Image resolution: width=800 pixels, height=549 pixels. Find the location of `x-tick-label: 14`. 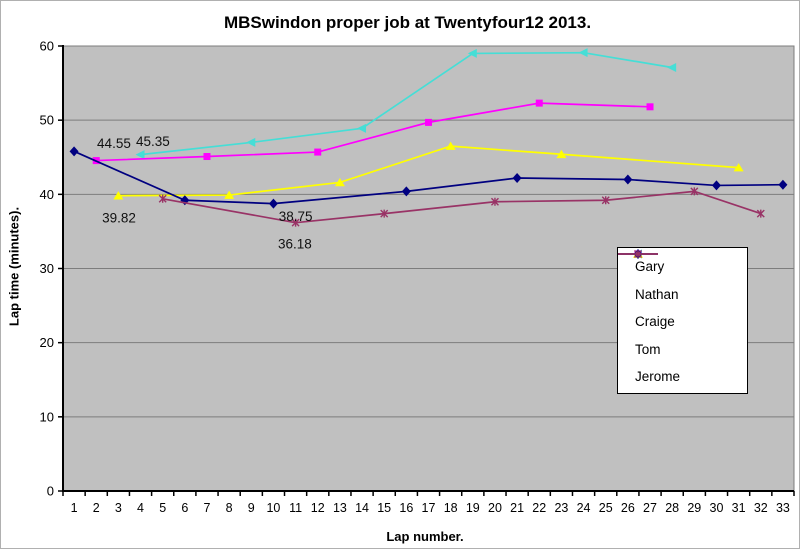

x-tick-label: 14 is located at coordinates (362, 508).